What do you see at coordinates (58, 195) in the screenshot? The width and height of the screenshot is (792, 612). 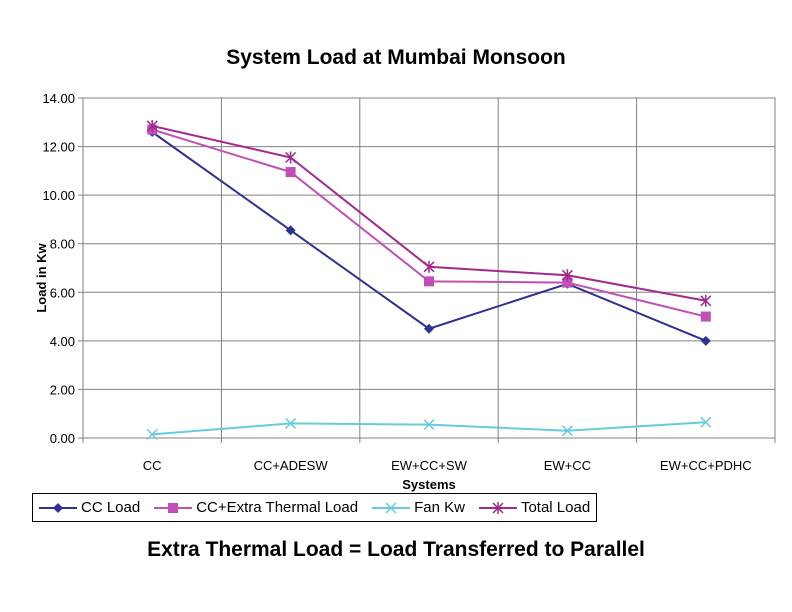 I see `y-tick-label: 10.00` at bounding box center [58, 195].